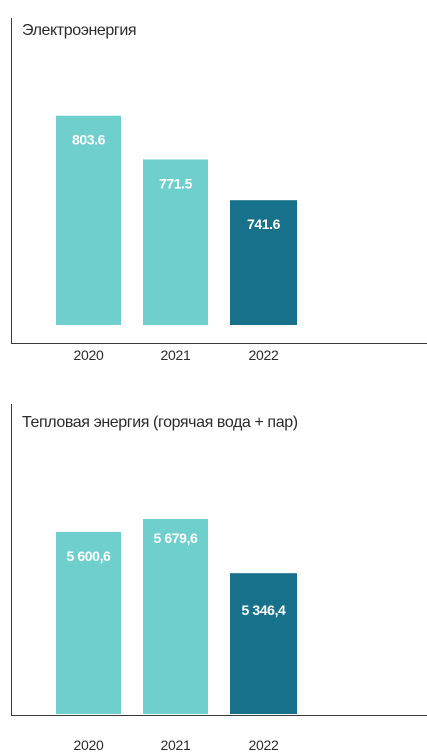 The height and width of the screenshot is (753, 427). What do you see at coordinates (176, 538) in the screenshot?
I see `bar-value-label: 5 679,6` at bounding box center [176, 538].